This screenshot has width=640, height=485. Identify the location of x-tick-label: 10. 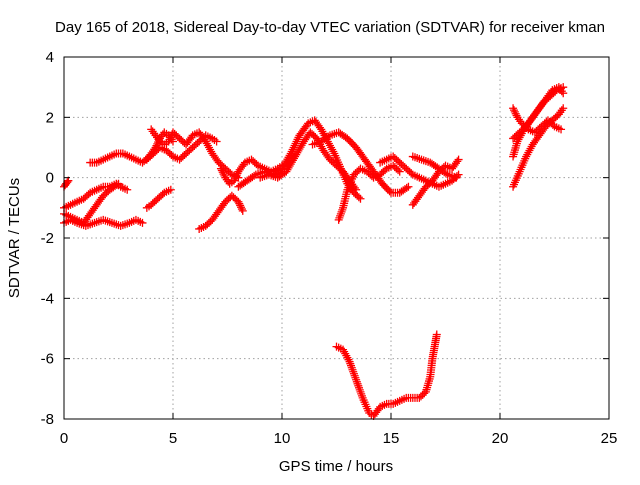
(282, 438).